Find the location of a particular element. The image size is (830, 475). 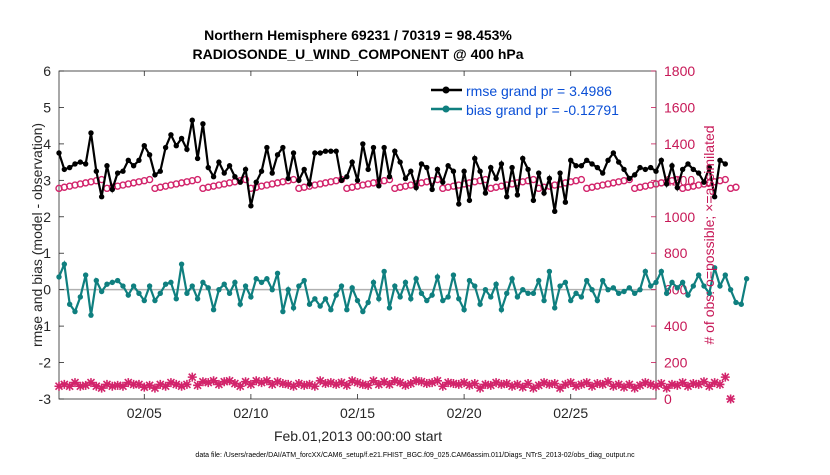

legend-rmse-label: rmse grand pr = 3.4986 is located at coordinates (539, 91).